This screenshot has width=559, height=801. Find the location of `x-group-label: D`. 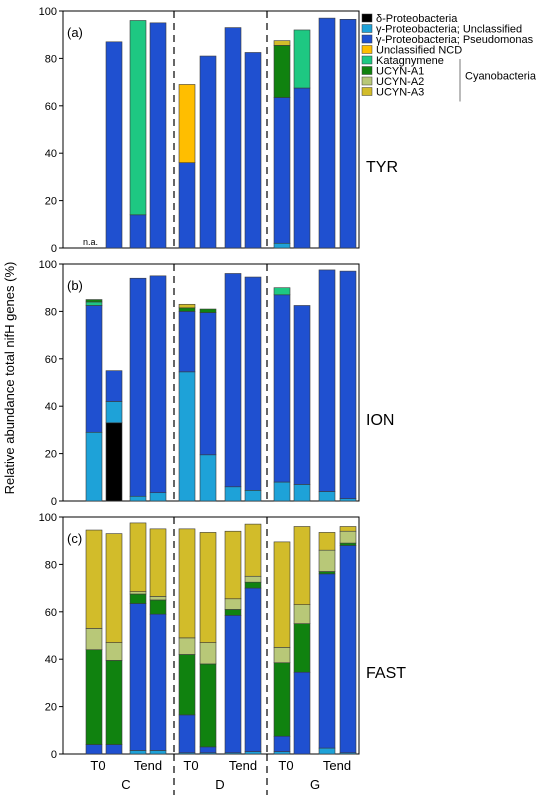

x-group-label: D is located at coordinates (219, 784).